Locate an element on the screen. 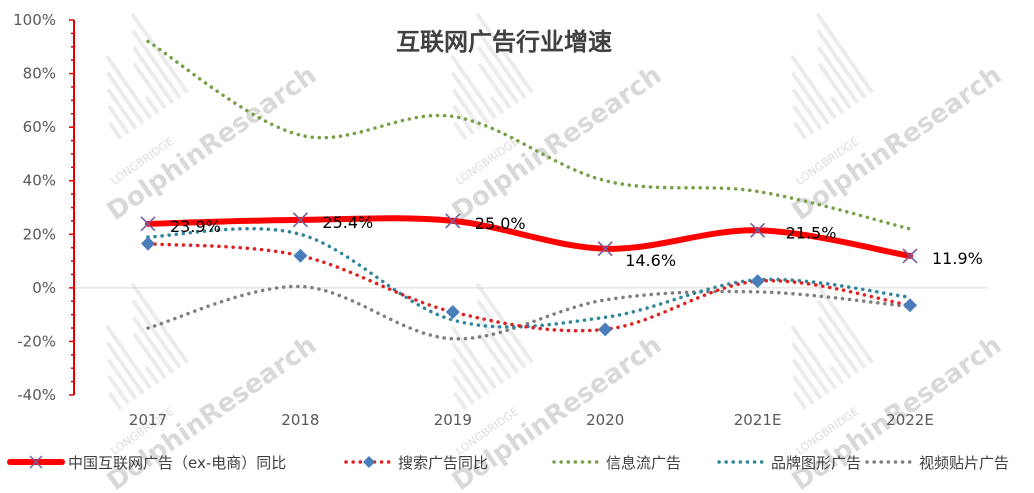 The image size is (1034, 493). legend: 中国互联网广告（ex-电商）同比 搜索广告同比 信息流广告 品牌图形广告 视频贴片广告 is located at coordinates (508, 463).